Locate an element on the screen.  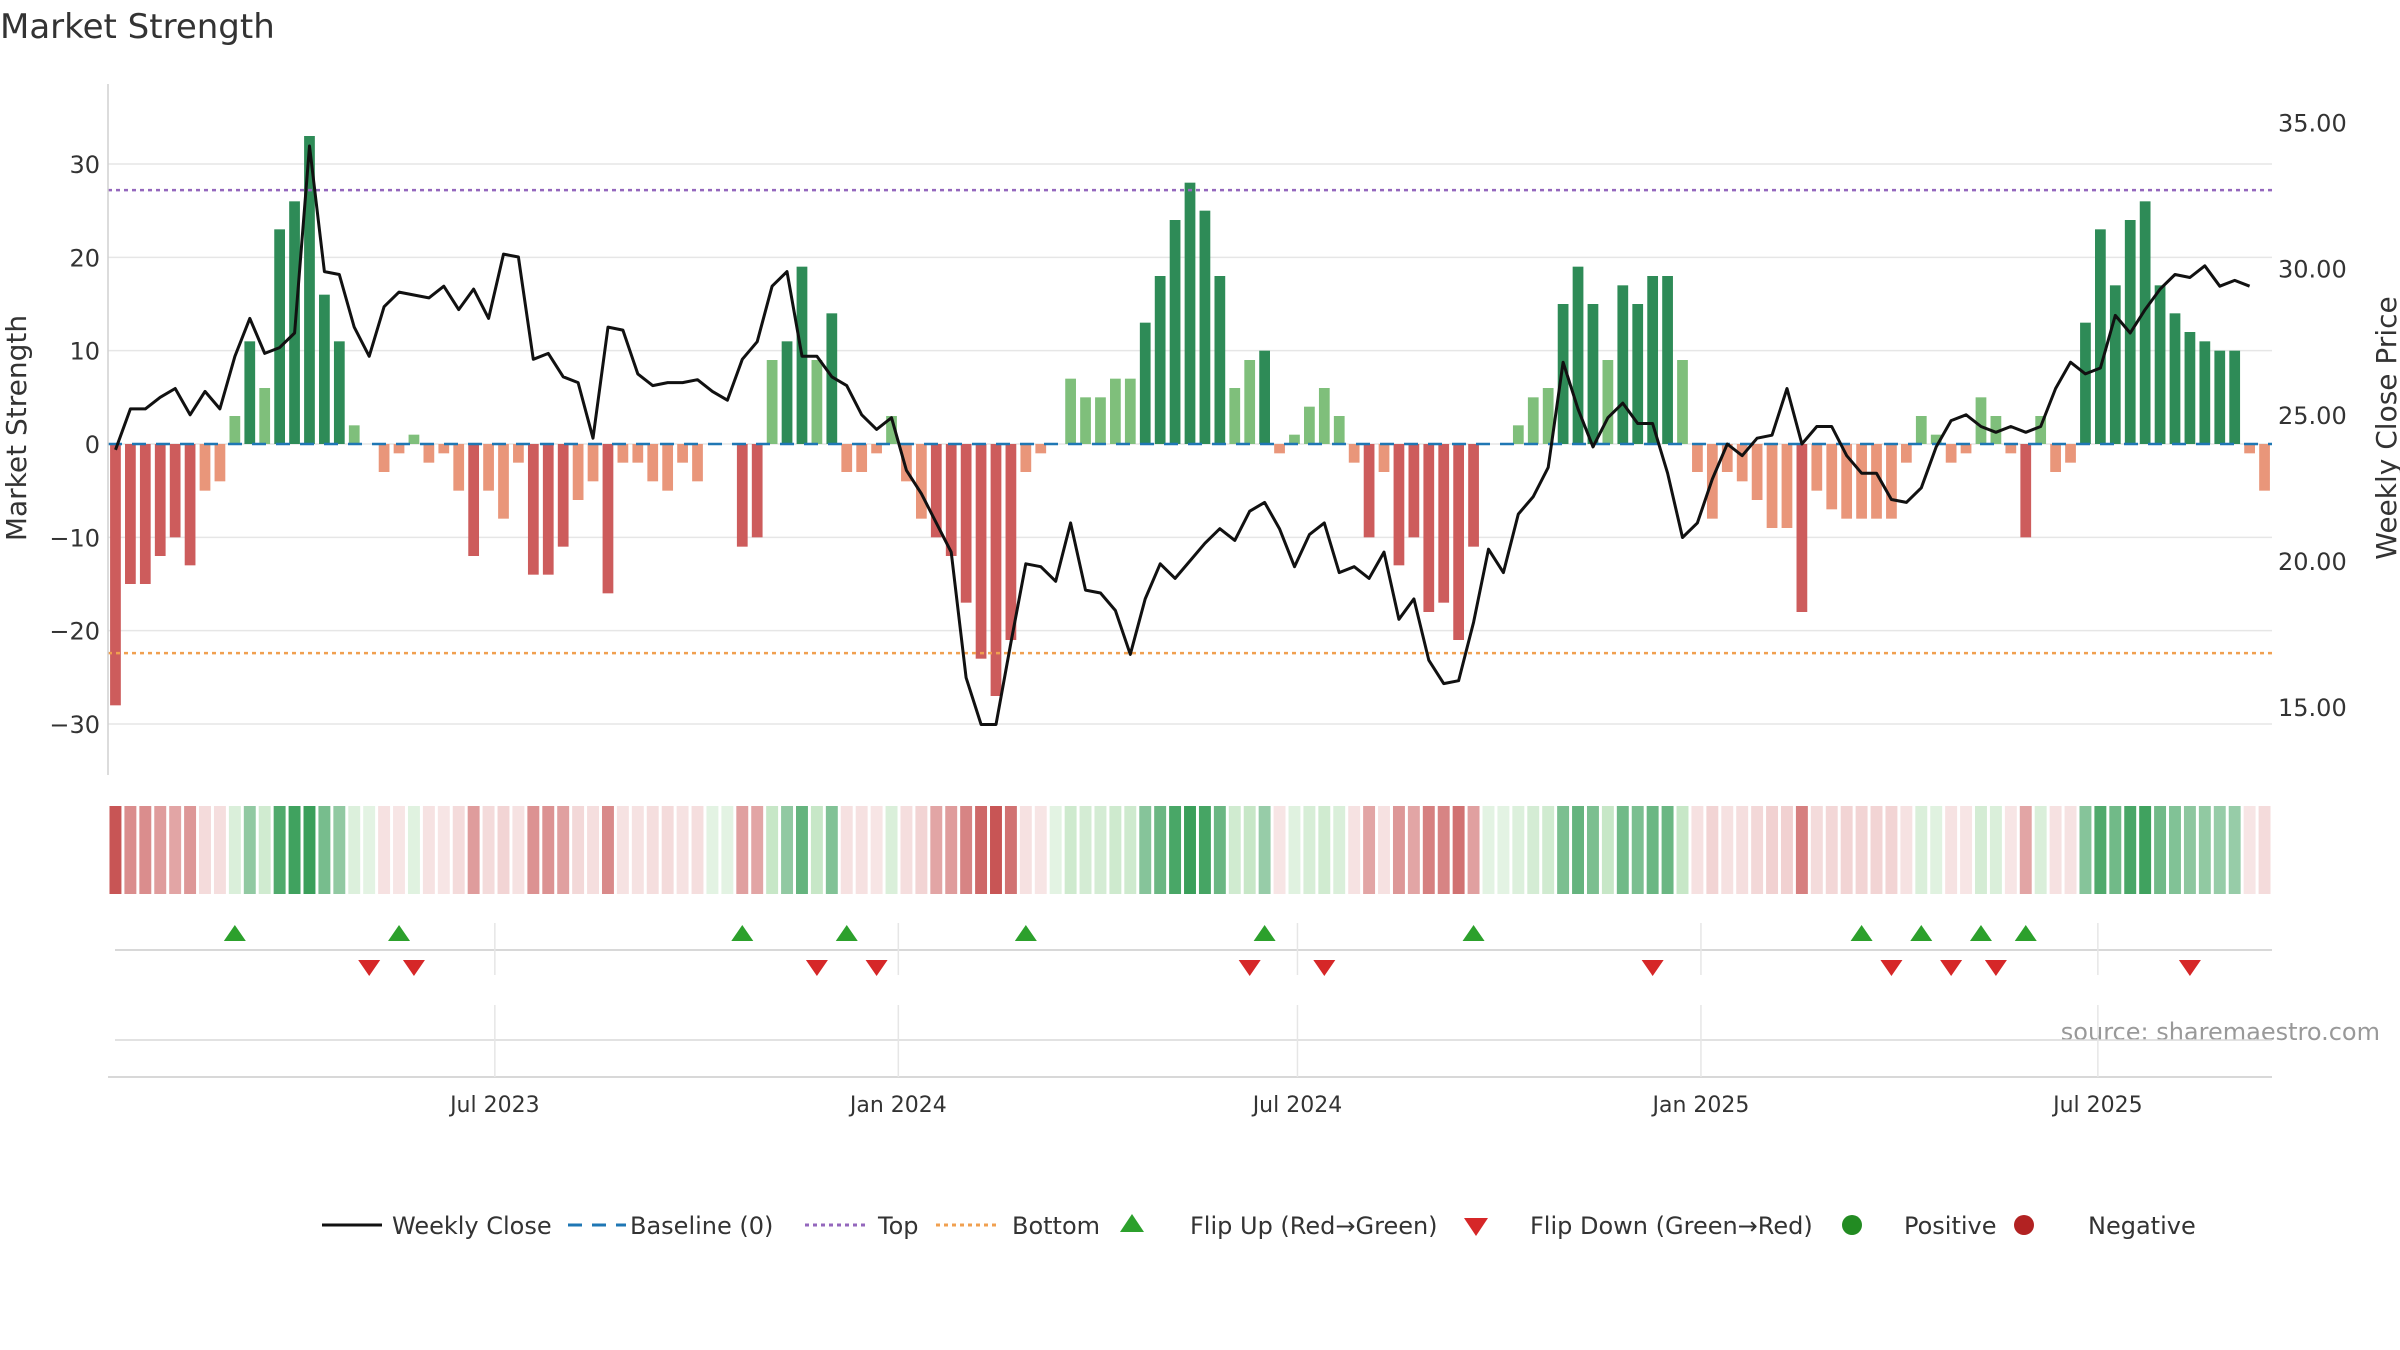
legend-label: Flip Up (Red→Green) is located at coordinates (1314, 1226).